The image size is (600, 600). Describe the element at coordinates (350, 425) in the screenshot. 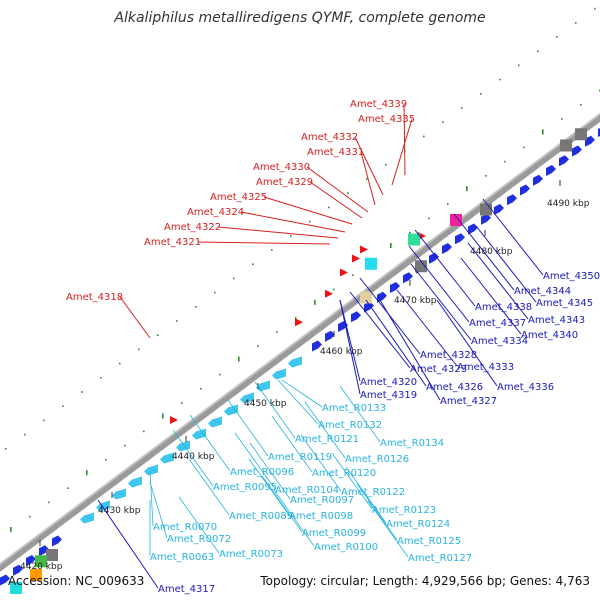

I see `gene-label-cyan: Amet_R0132` at that location.